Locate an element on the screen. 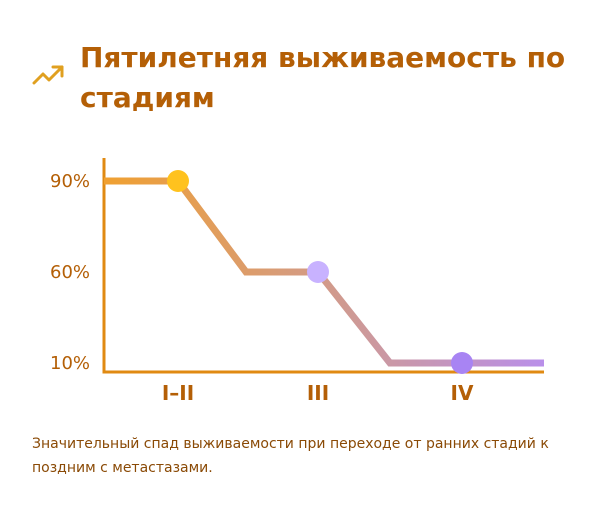 The width and height of the screenshot is (615, 516). y-tick-label: 60% is located at coordinates (70, 272).